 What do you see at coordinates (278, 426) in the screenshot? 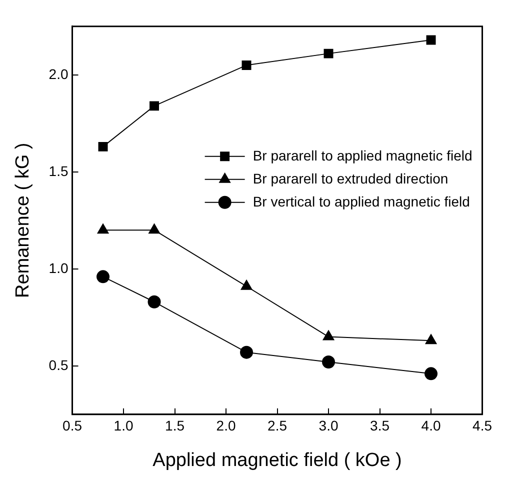
I see `x-tick-label: 2.5` at bounding box center [278, 426].